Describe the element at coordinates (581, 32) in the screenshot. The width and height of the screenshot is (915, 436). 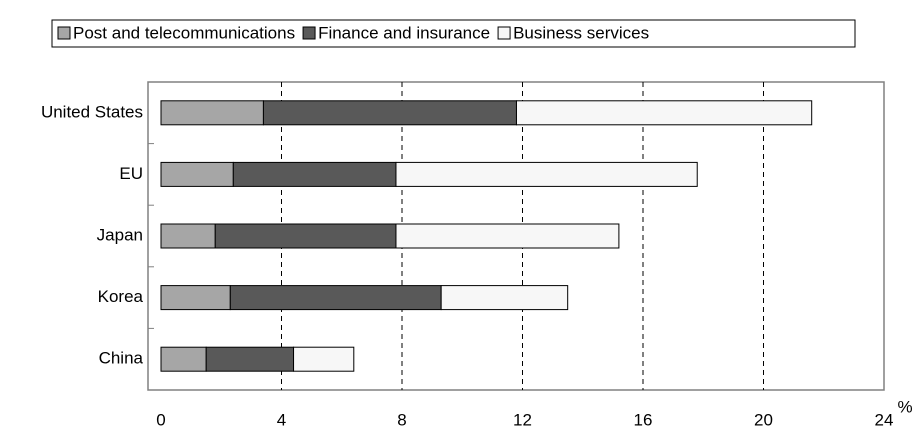
I see `legend-label: Business services` at that location.